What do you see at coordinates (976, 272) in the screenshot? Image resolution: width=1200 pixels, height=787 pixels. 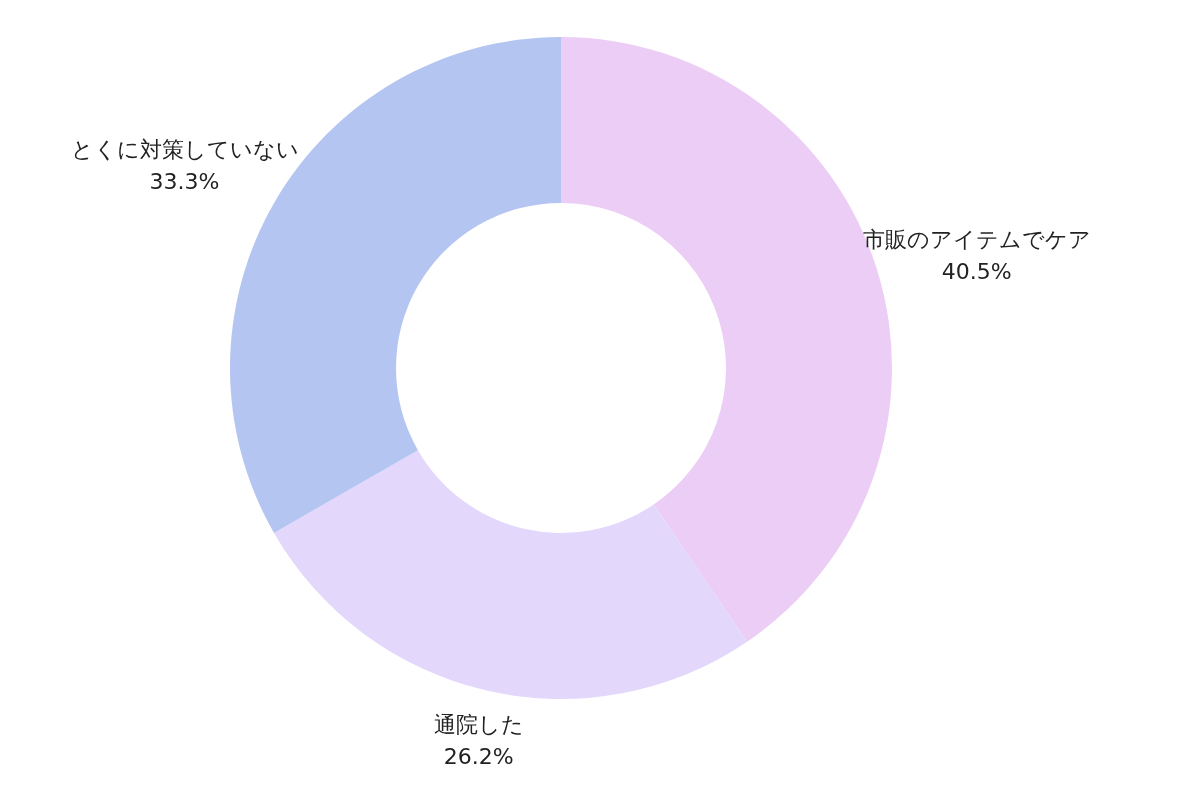 I see `data-label: 40.5%` at bounding box center [976, 272].